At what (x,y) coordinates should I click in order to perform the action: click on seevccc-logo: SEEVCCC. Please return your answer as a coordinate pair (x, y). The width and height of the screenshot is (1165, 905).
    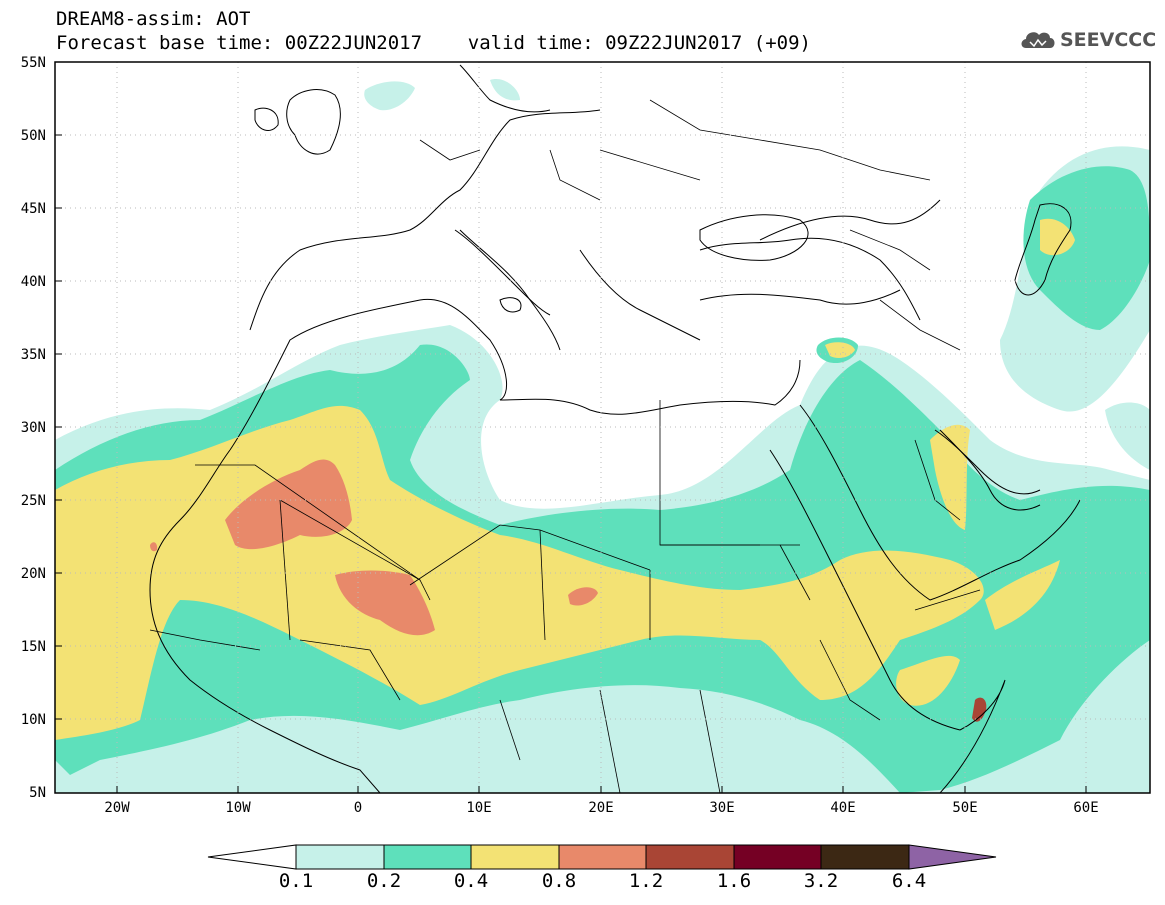
    Looking at the image, I should click on (1088, 41).